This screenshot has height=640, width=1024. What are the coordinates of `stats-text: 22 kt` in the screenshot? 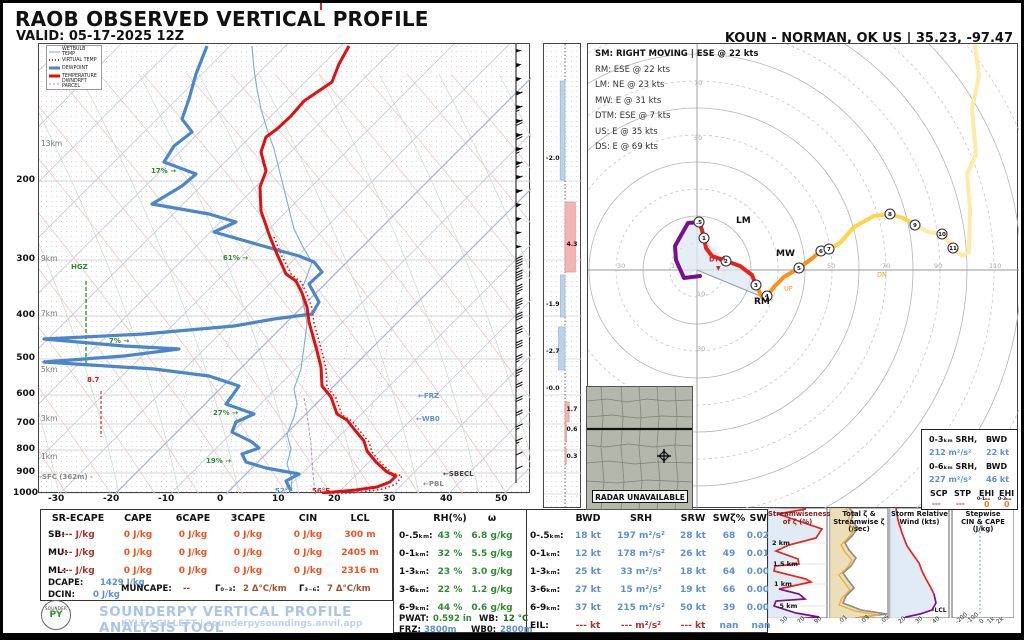 It's located at (998, 452).